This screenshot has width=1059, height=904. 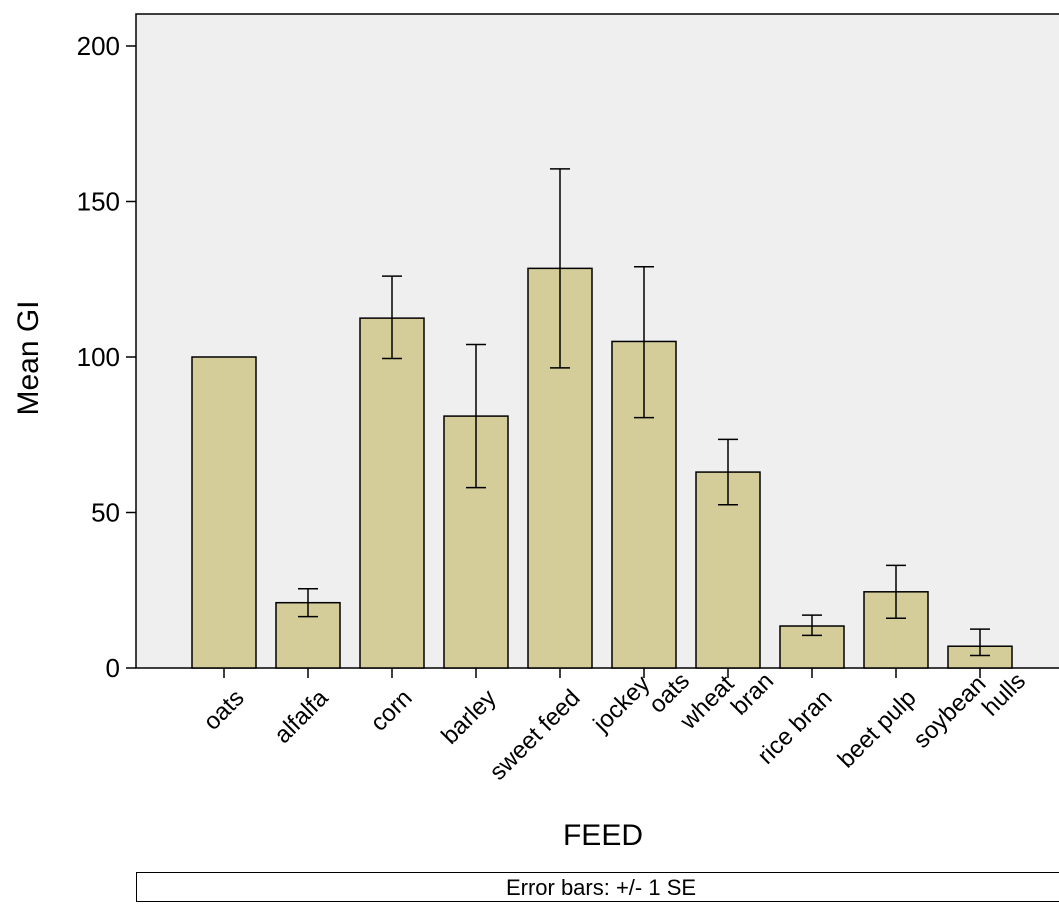 I want to click on x-tick-label: sweet feed, so click(x=534, y=734).